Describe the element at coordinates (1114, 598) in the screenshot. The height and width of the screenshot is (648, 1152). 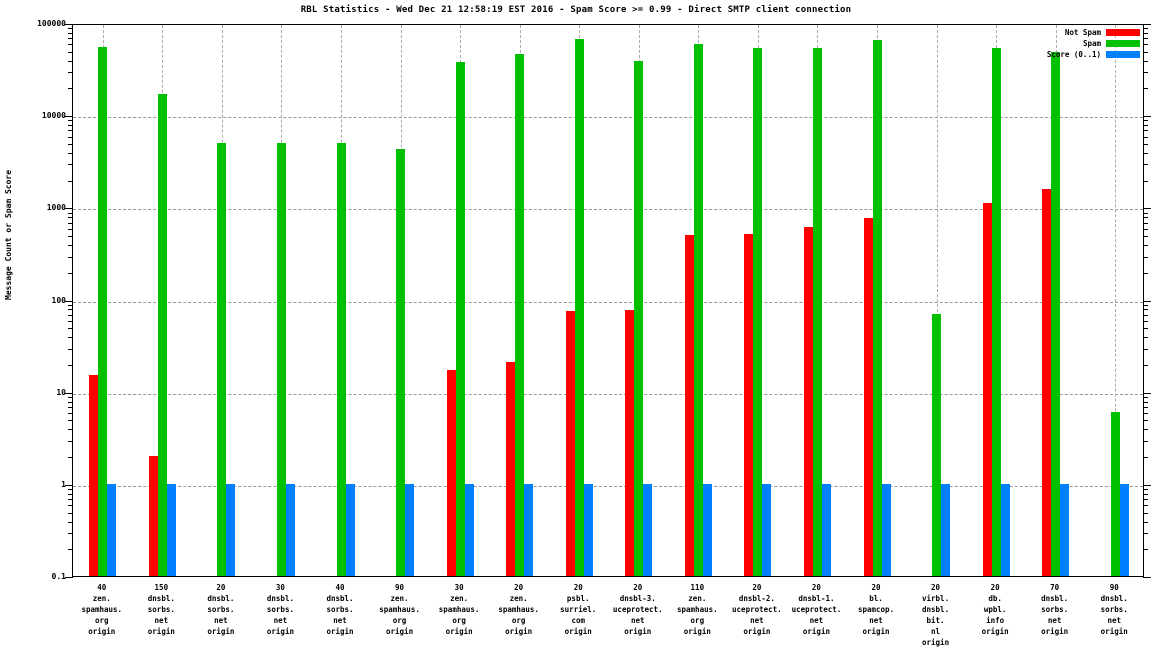
I see `x-axis-group-label-line: dnsbl.` at that location.